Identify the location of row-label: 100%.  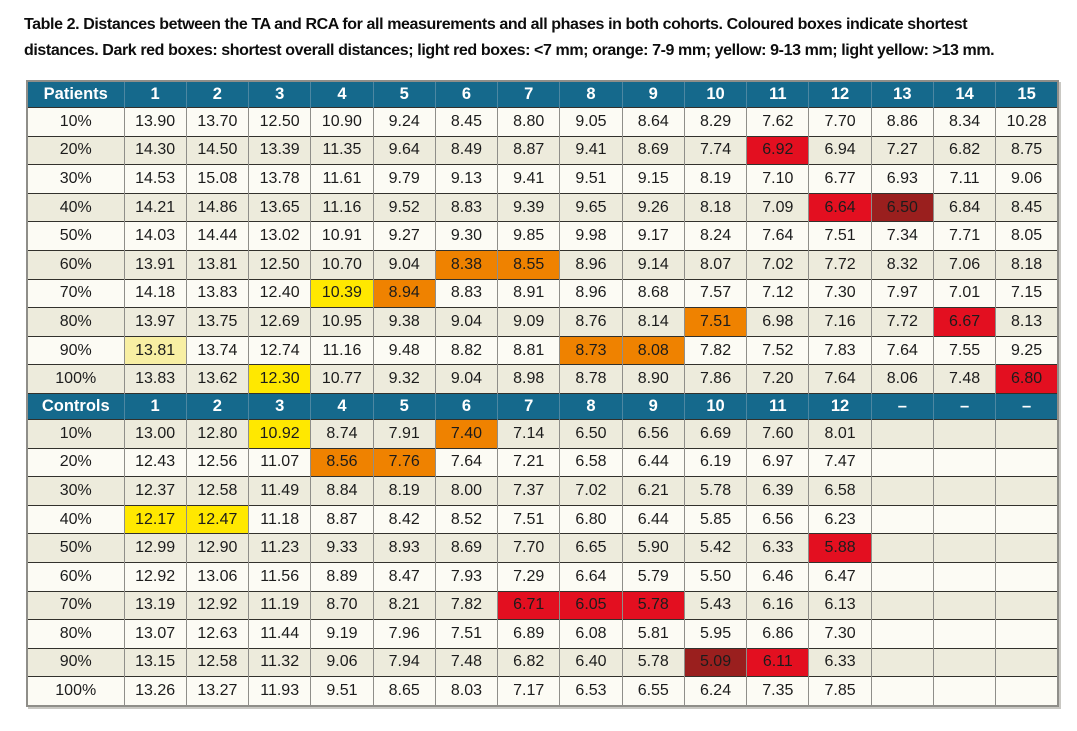
(75, 691).